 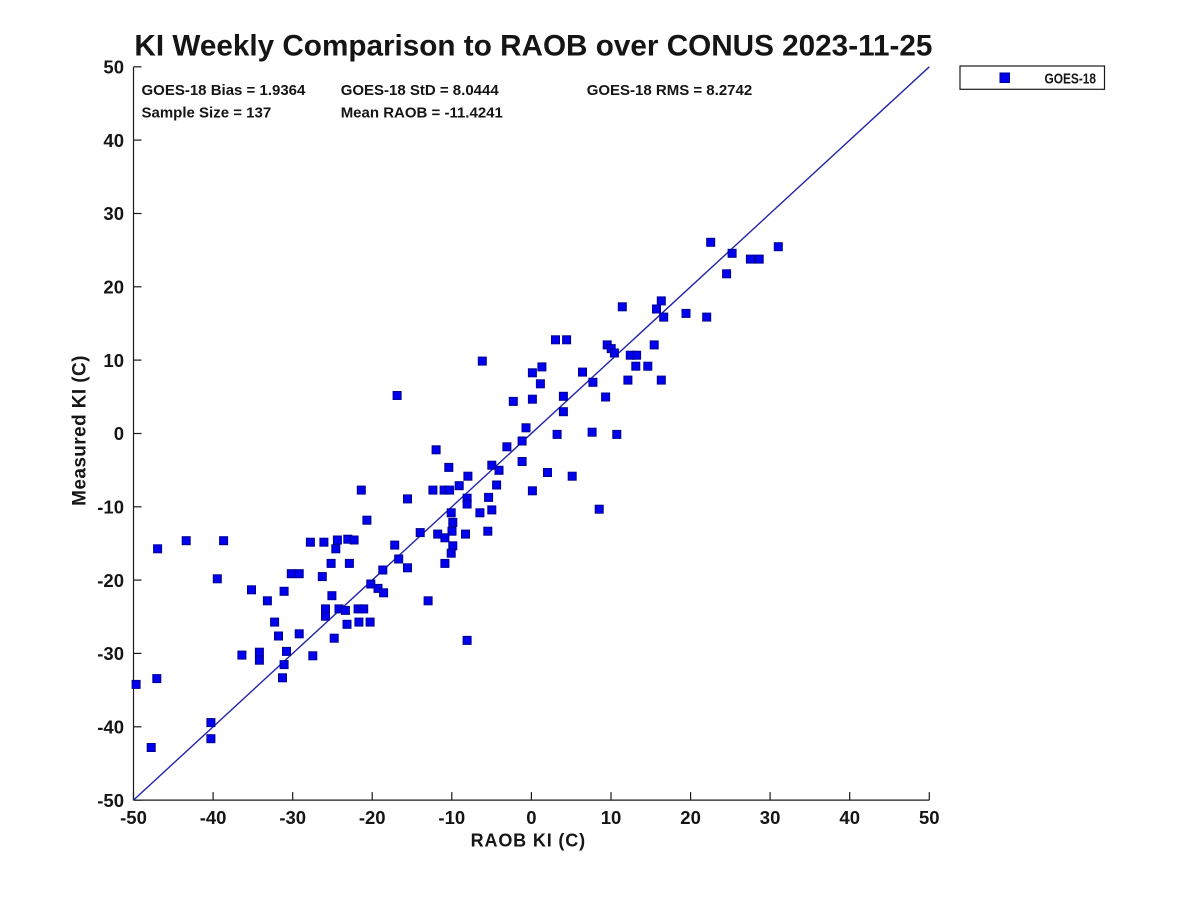 What do you see at coordinates (670, 90) in the screenshot?
I see `svg-text: GOES-18 RMS = 8.2742` at bounding box center [670, 90].